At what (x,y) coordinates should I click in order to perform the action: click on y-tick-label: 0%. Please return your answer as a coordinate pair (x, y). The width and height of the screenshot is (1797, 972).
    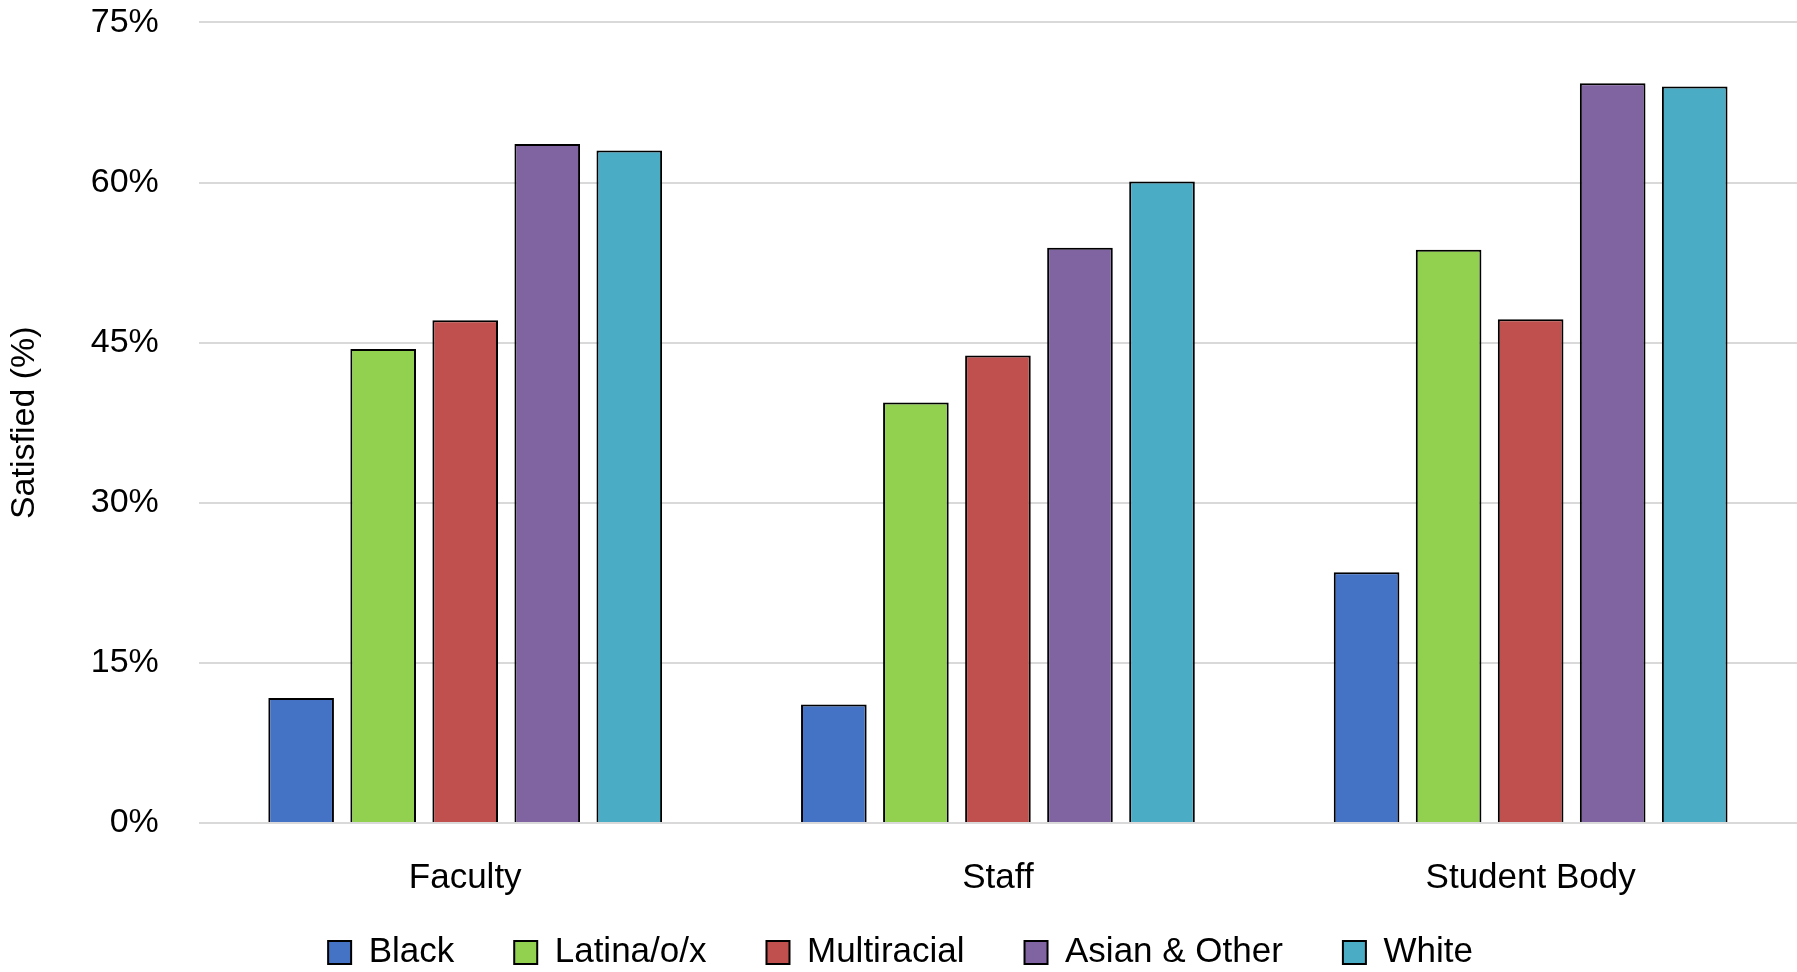
    Looking at the image, I should click on (134, 820).